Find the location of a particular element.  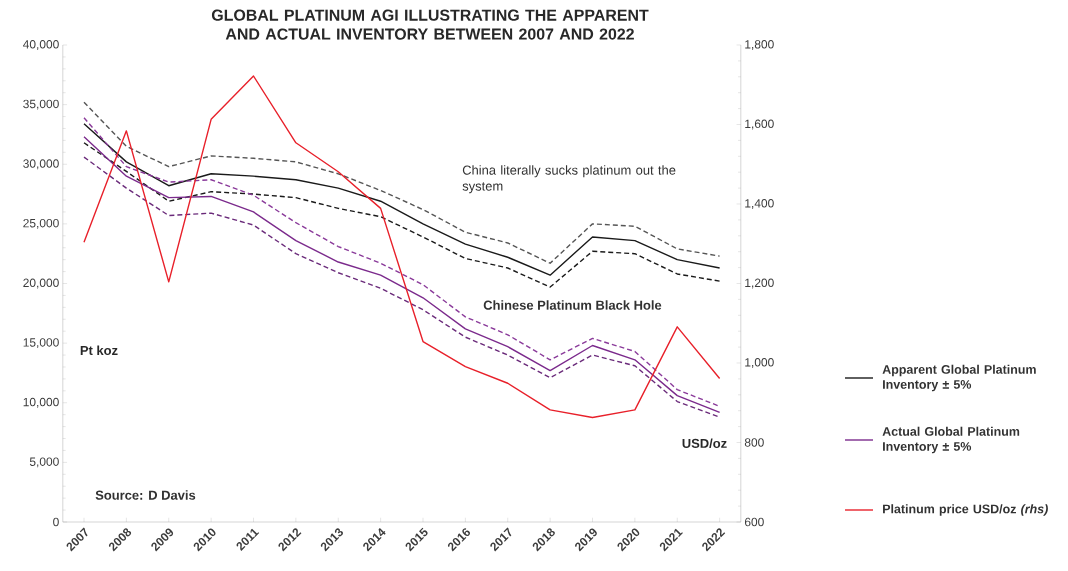

chart-title: GLOBAL PLATINUM AGI ILLUSTRATING THE APPARENT AND ACTUAL INVENTORY BETWEEN 2007 AND 2022 is located at coordinates (430, 24).